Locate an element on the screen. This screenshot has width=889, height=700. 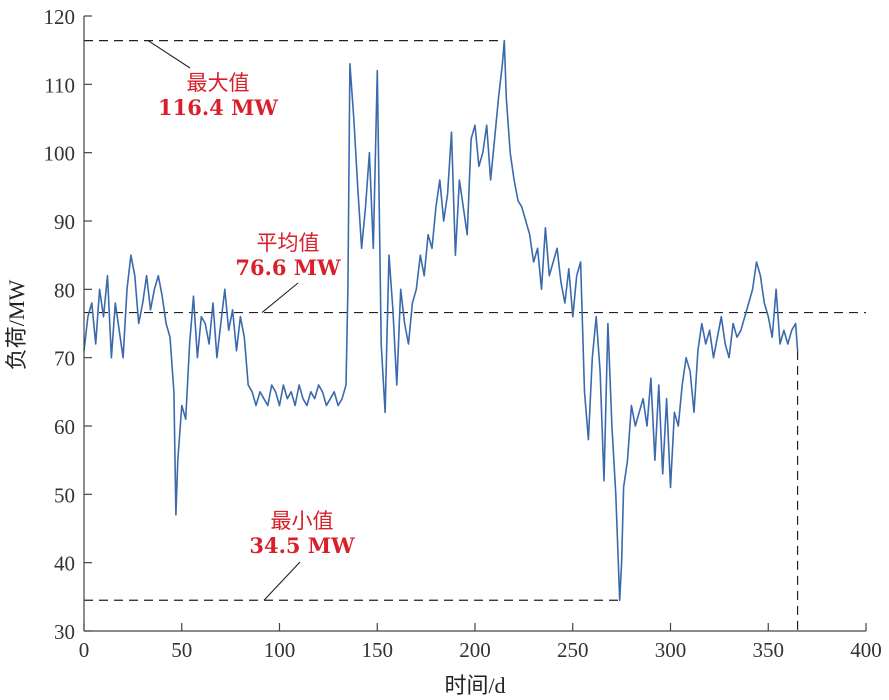
y-tick-label-100: 100 is located at coordinates (60, 154).